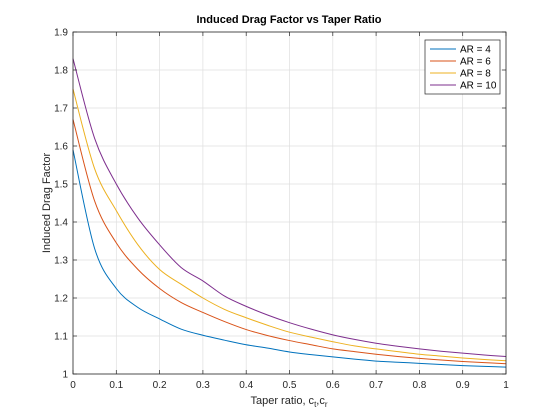 This screenshot has height=420, width=560. Describe the element at coordinates (61, 71) in the screenshot. I see `y-tick-label: 1.8` at that location.